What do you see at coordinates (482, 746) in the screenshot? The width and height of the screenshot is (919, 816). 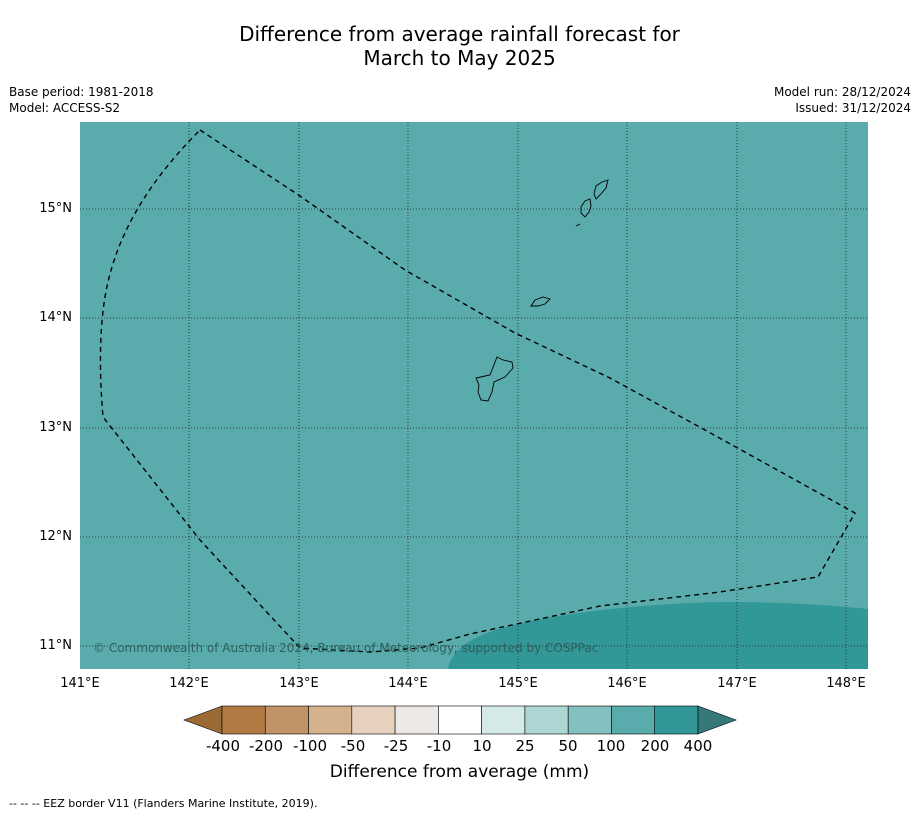 I see `colorbar-tick-label: 10` at bounding box center [482, 746].